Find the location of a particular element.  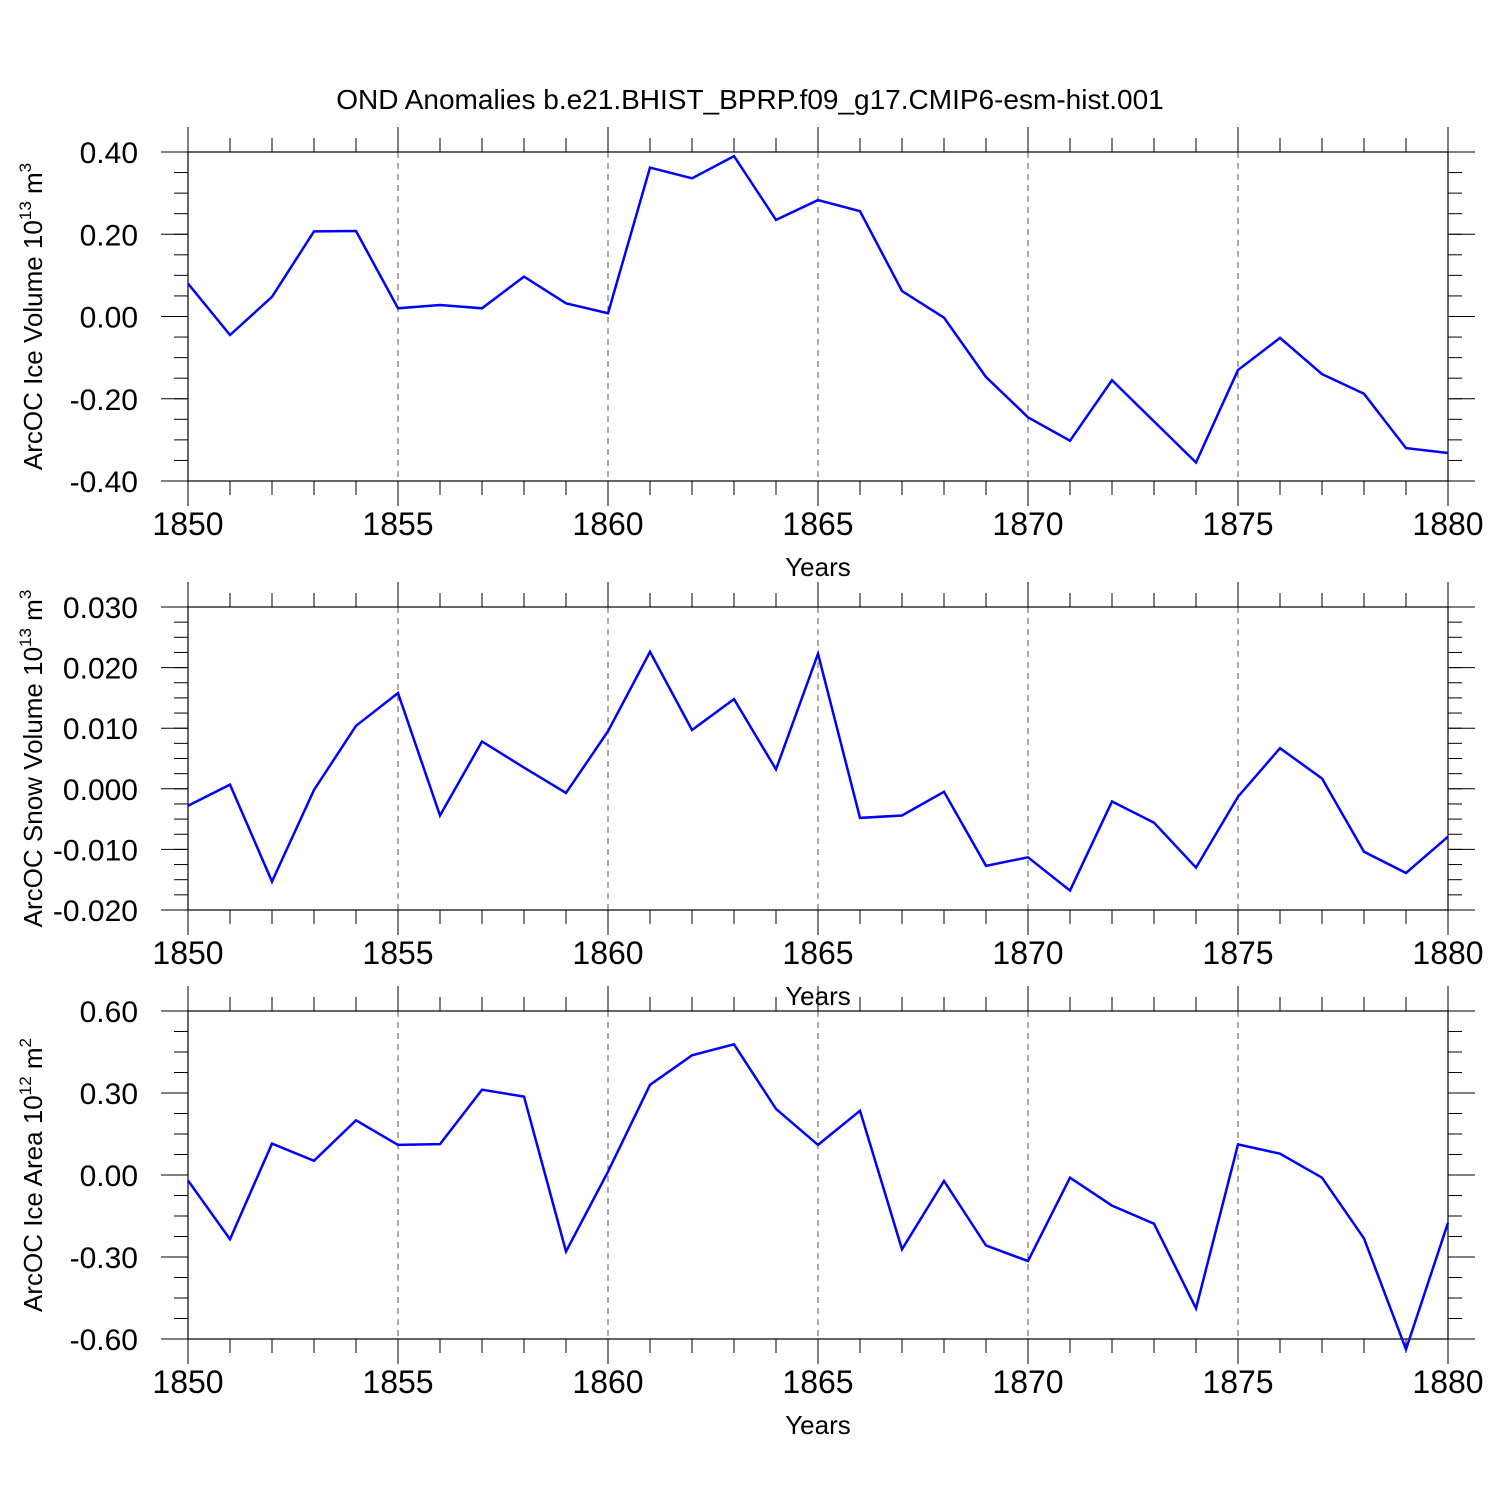

y-tick-label: 0.20 is located at coordinates (109, 235).